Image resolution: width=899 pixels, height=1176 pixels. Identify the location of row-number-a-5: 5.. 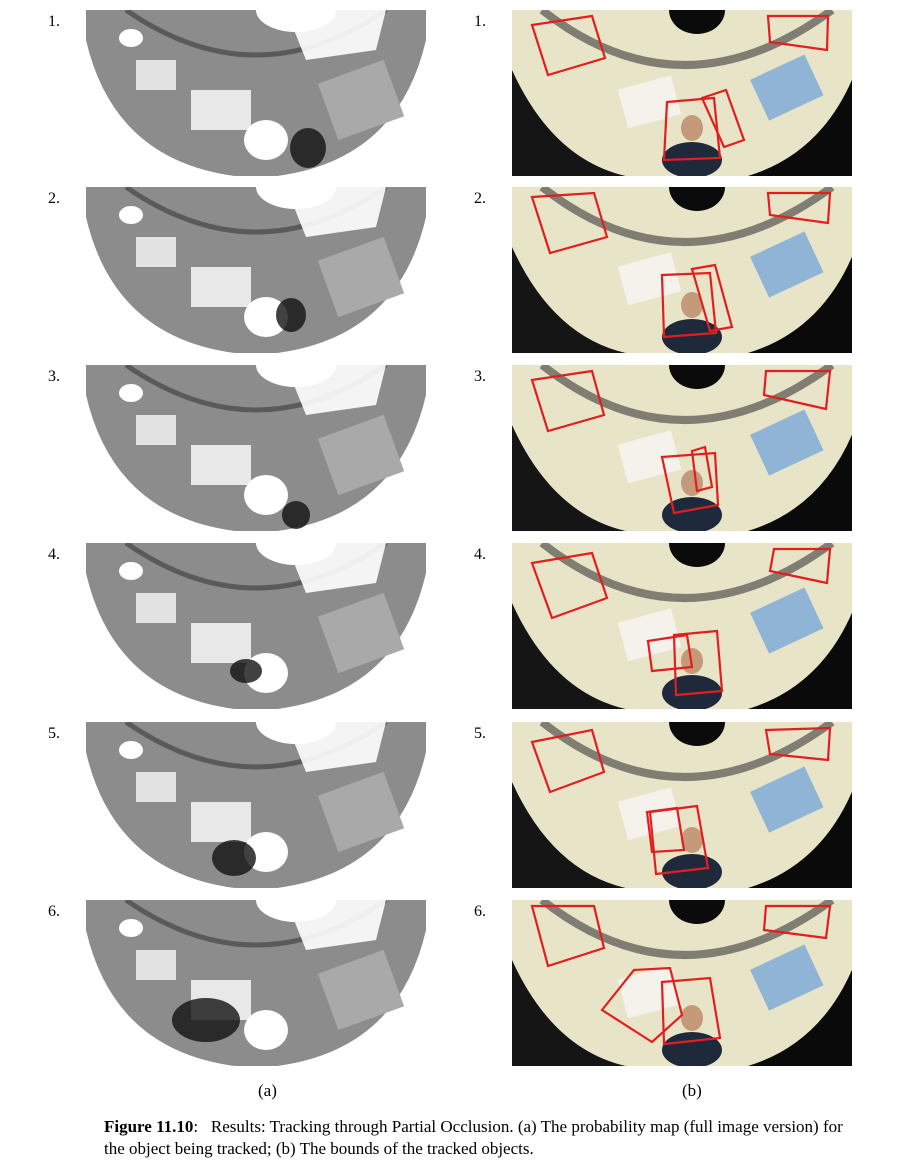
(54, 733).